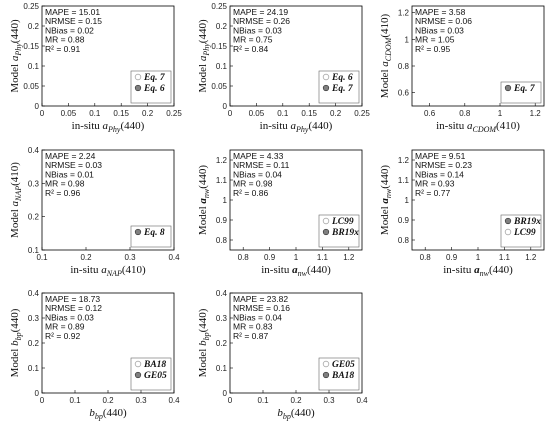 Image resolution: width=550 pixels, height=428 pixels. What do you see at coordinates (253, 40) in the screenshot?
I see `stat-line: MR = 0.75` at bounding box center [253, 40].